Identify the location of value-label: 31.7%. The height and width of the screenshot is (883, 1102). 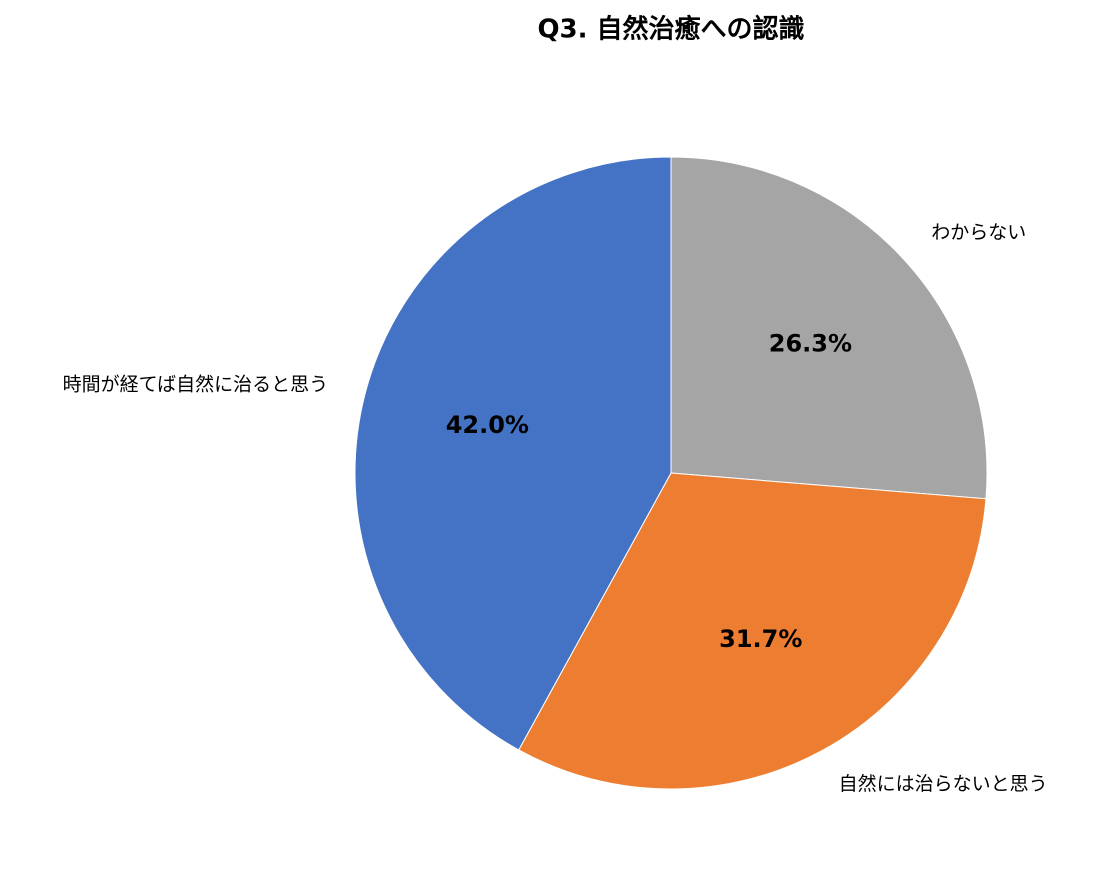
(760, 639).